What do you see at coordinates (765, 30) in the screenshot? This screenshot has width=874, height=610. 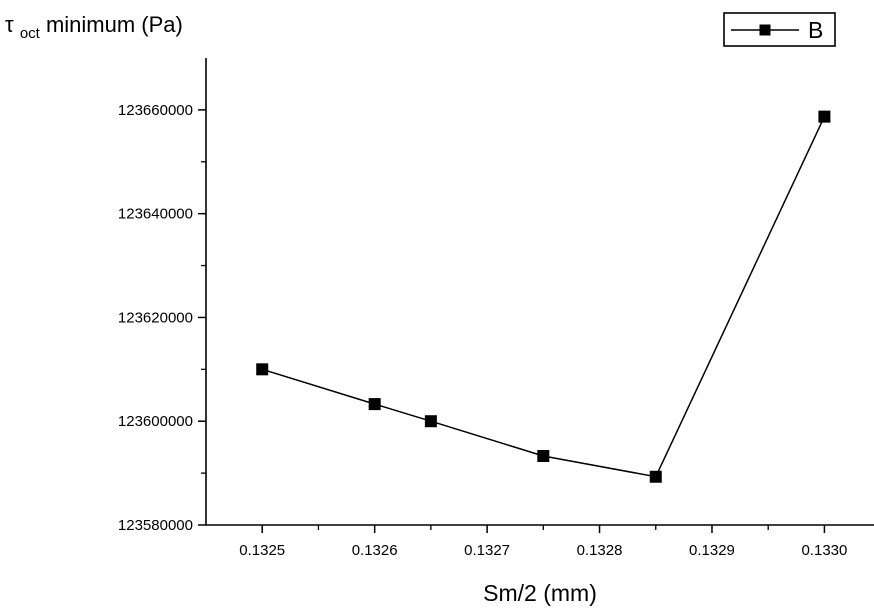 I see `legend-marker` at bounding box center [765, 30].